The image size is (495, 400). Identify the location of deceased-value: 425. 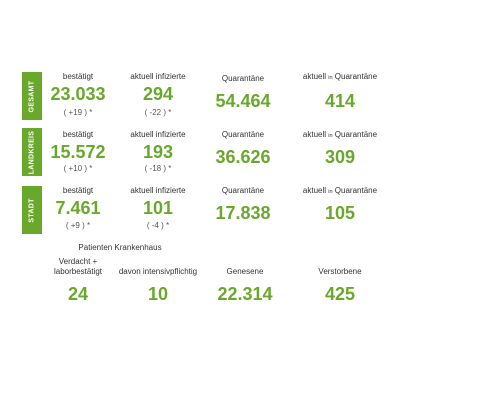
(340, 294).